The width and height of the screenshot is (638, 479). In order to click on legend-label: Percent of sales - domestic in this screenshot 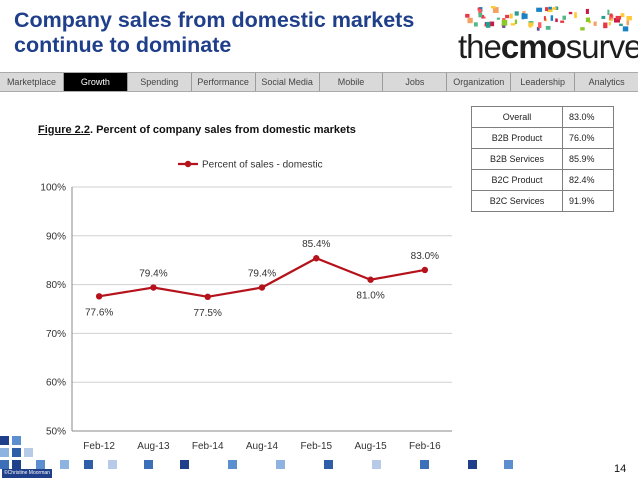, I will do `click(262, 165)`.